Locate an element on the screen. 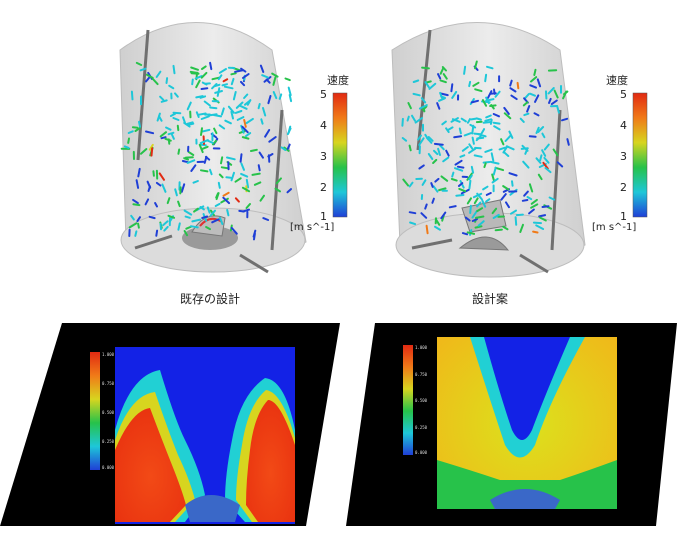 The width and height of the screenshot is (677, 539). colorbar-tick: 5 is located at coordinates (323, 94).